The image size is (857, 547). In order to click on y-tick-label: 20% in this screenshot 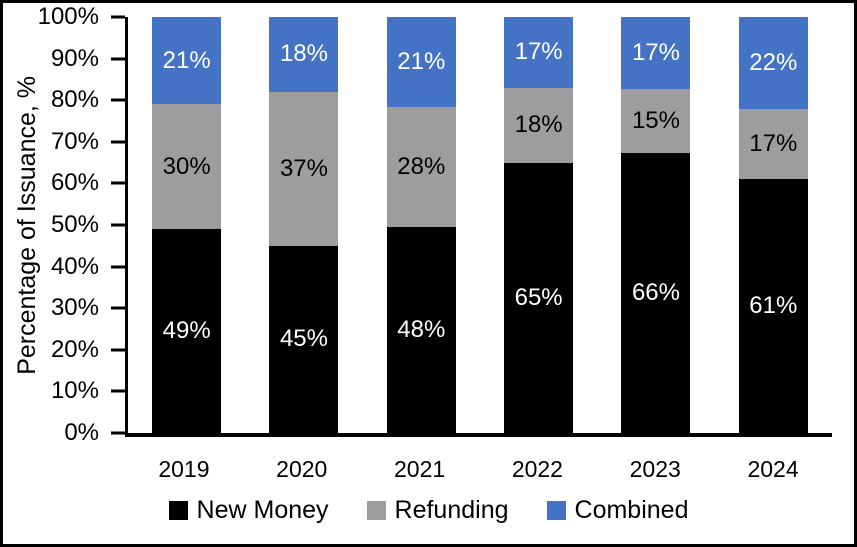, I will do `click(74, 349)`.